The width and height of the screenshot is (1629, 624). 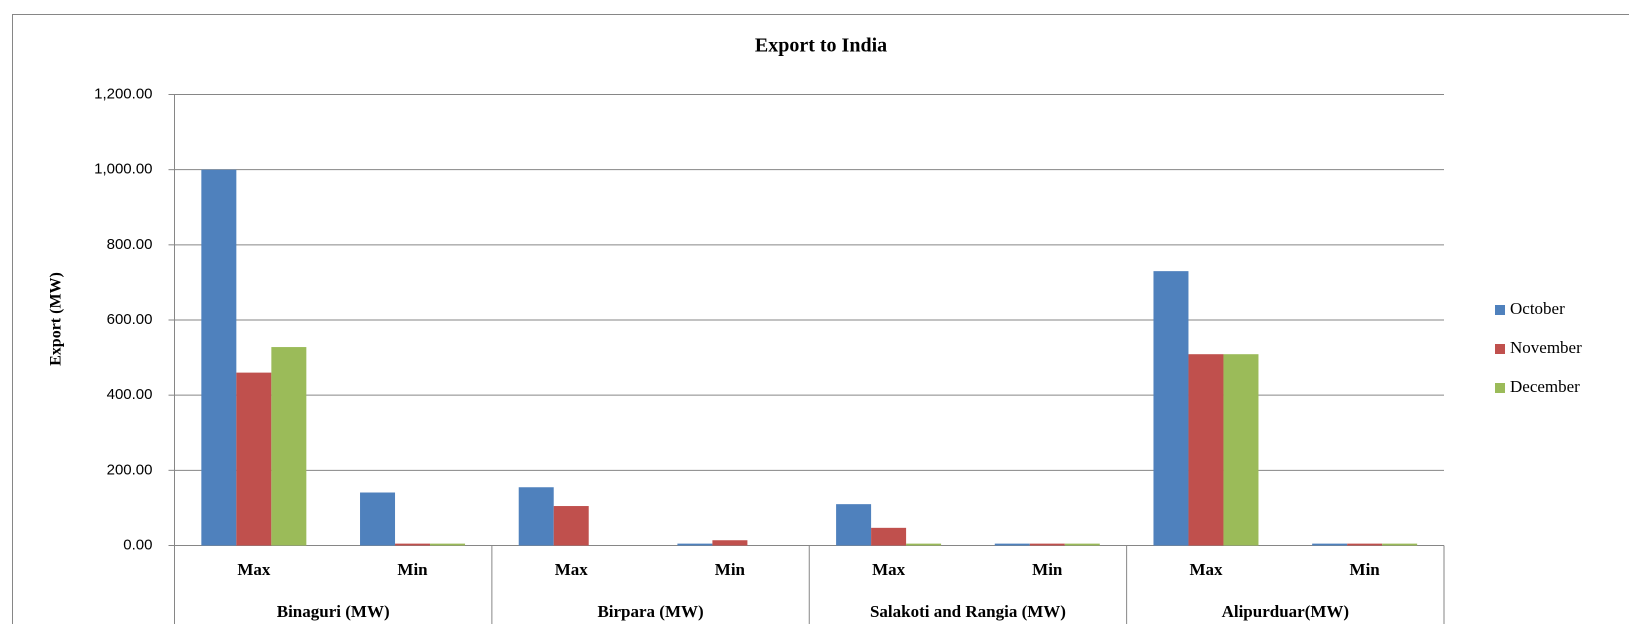 I want to click on y-tick-label: 400.00, so click(x=130, y=394).